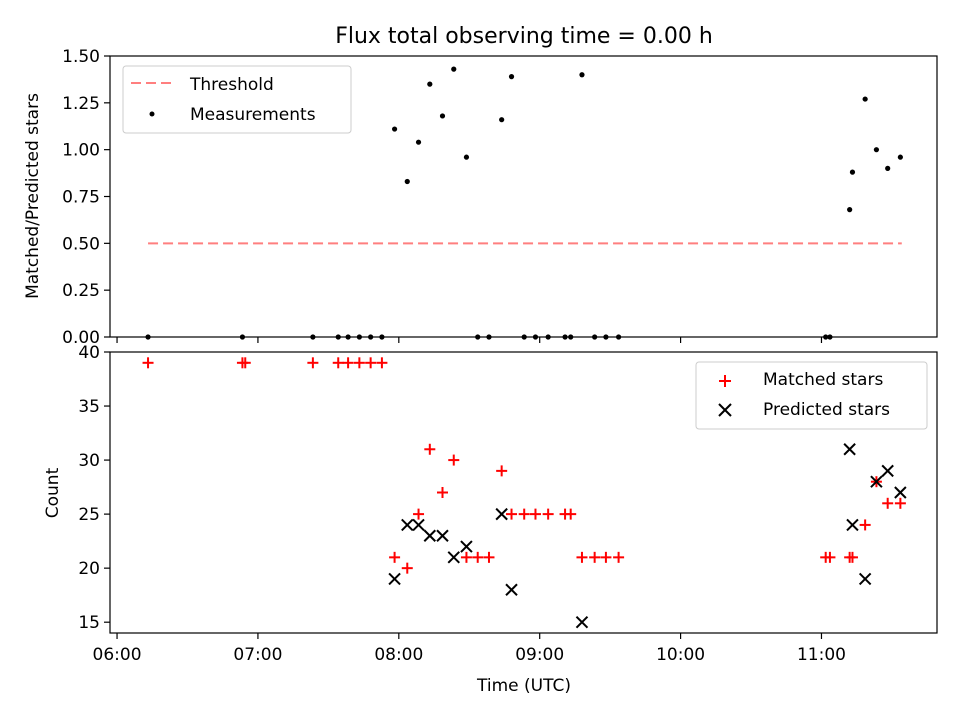  Describe the element at coordinates (81, 244) in the screenshot. I see `top-y-tick-label: 0.50` at that location.